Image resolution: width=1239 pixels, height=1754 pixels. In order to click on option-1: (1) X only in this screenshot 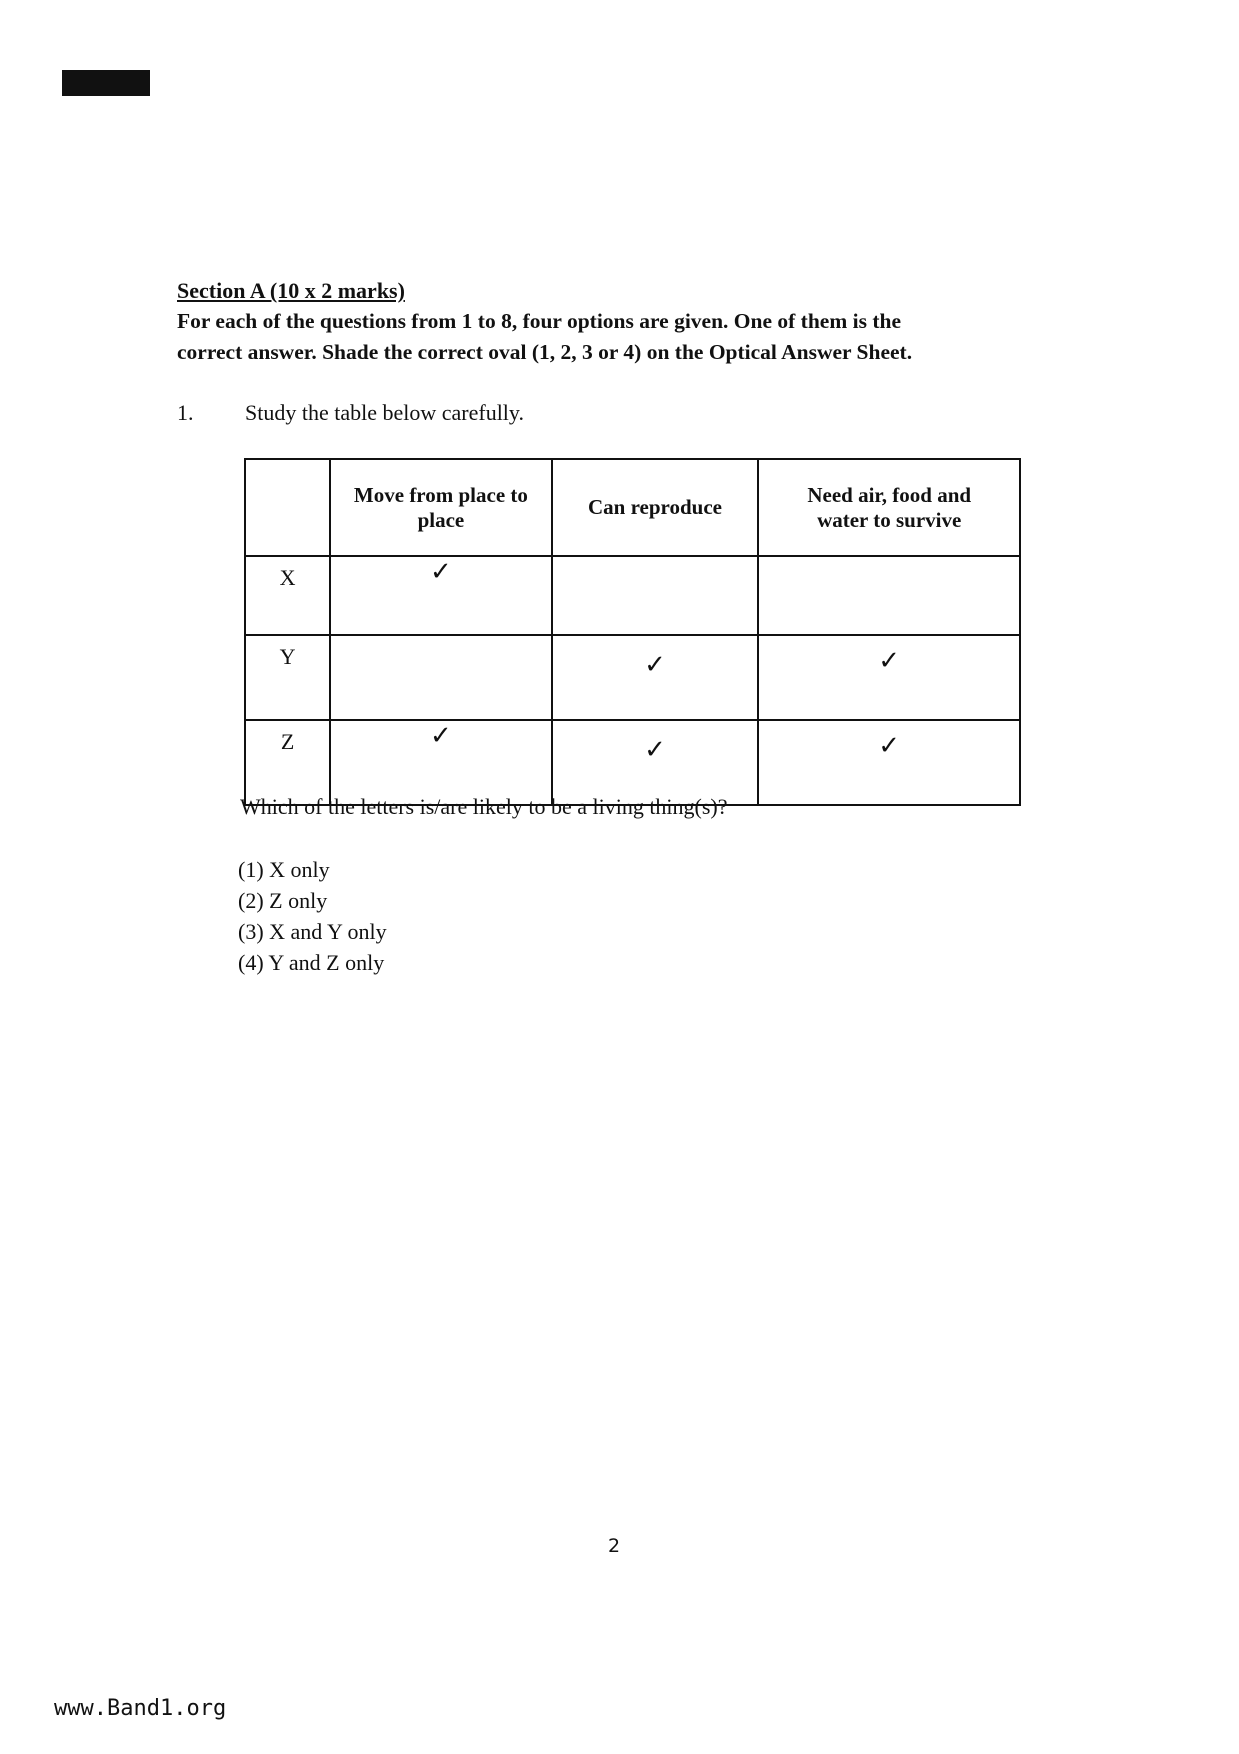, I will do `click(284, 869)`.